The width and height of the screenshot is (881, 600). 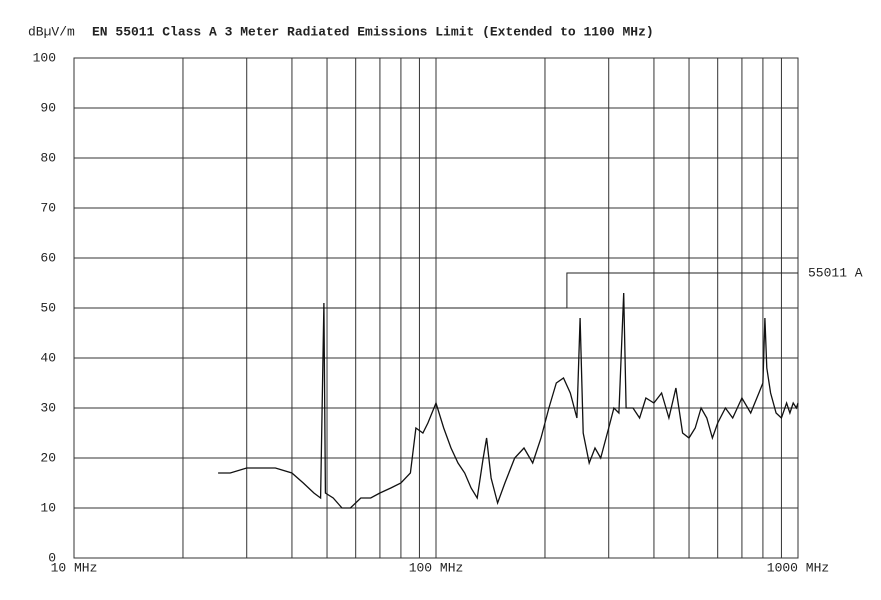 What do you see at coordinates (798, 567) in the screenshot?
I see `x-tick-label: 1000 MHz` at bounding box center [798, 567].